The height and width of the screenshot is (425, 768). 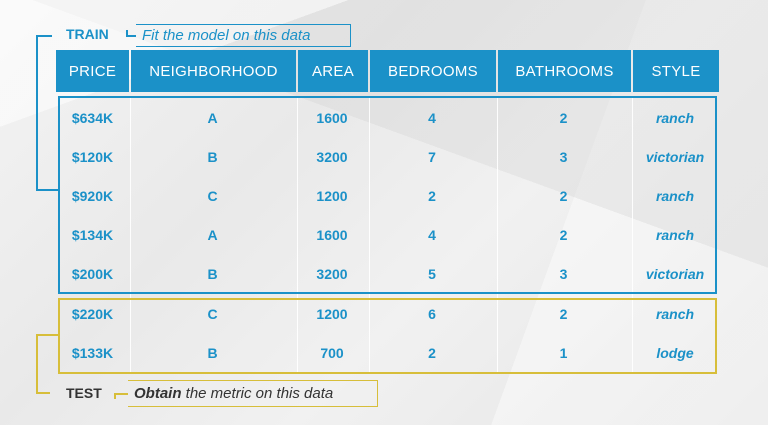 I want to click on table-row-train: $200K B 3200 5 3 victorian, so click(x=387, y=273).